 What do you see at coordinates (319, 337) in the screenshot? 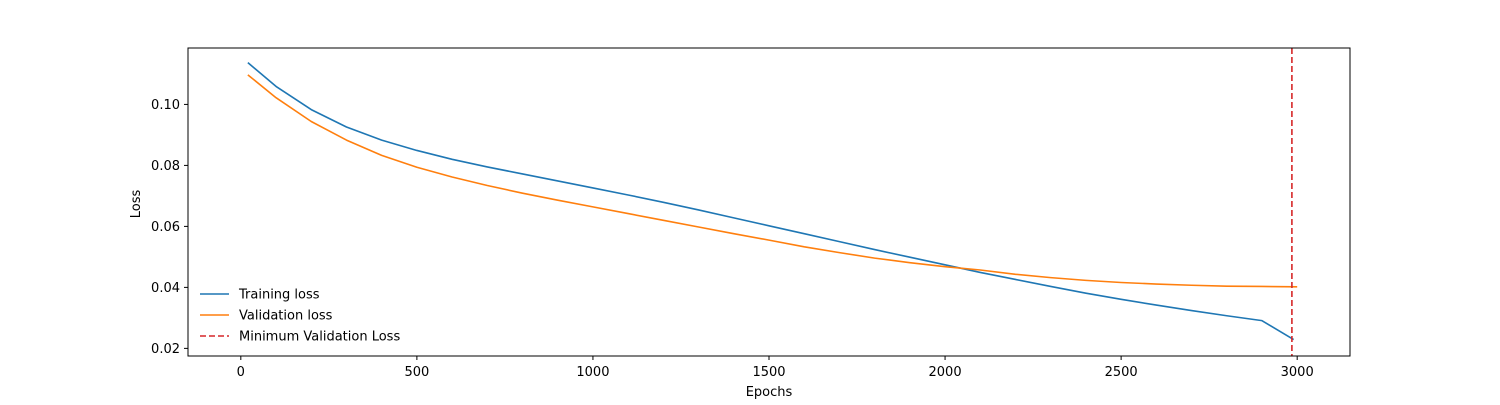
I see `legend-label: Minimum Validation Loss` at bounding box center [319, 337].